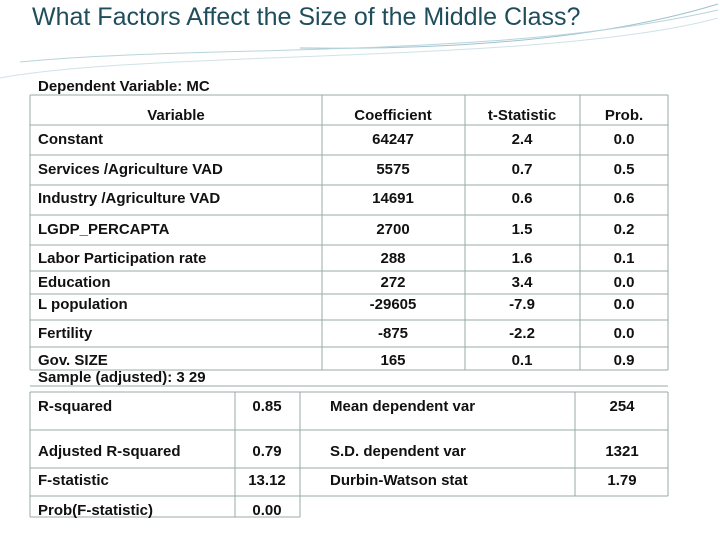 This screenshot has width=720, height=540. Describe the element at coordinates (621, 480) in the screenshot. I see `stat-value: 1.79` at that location.